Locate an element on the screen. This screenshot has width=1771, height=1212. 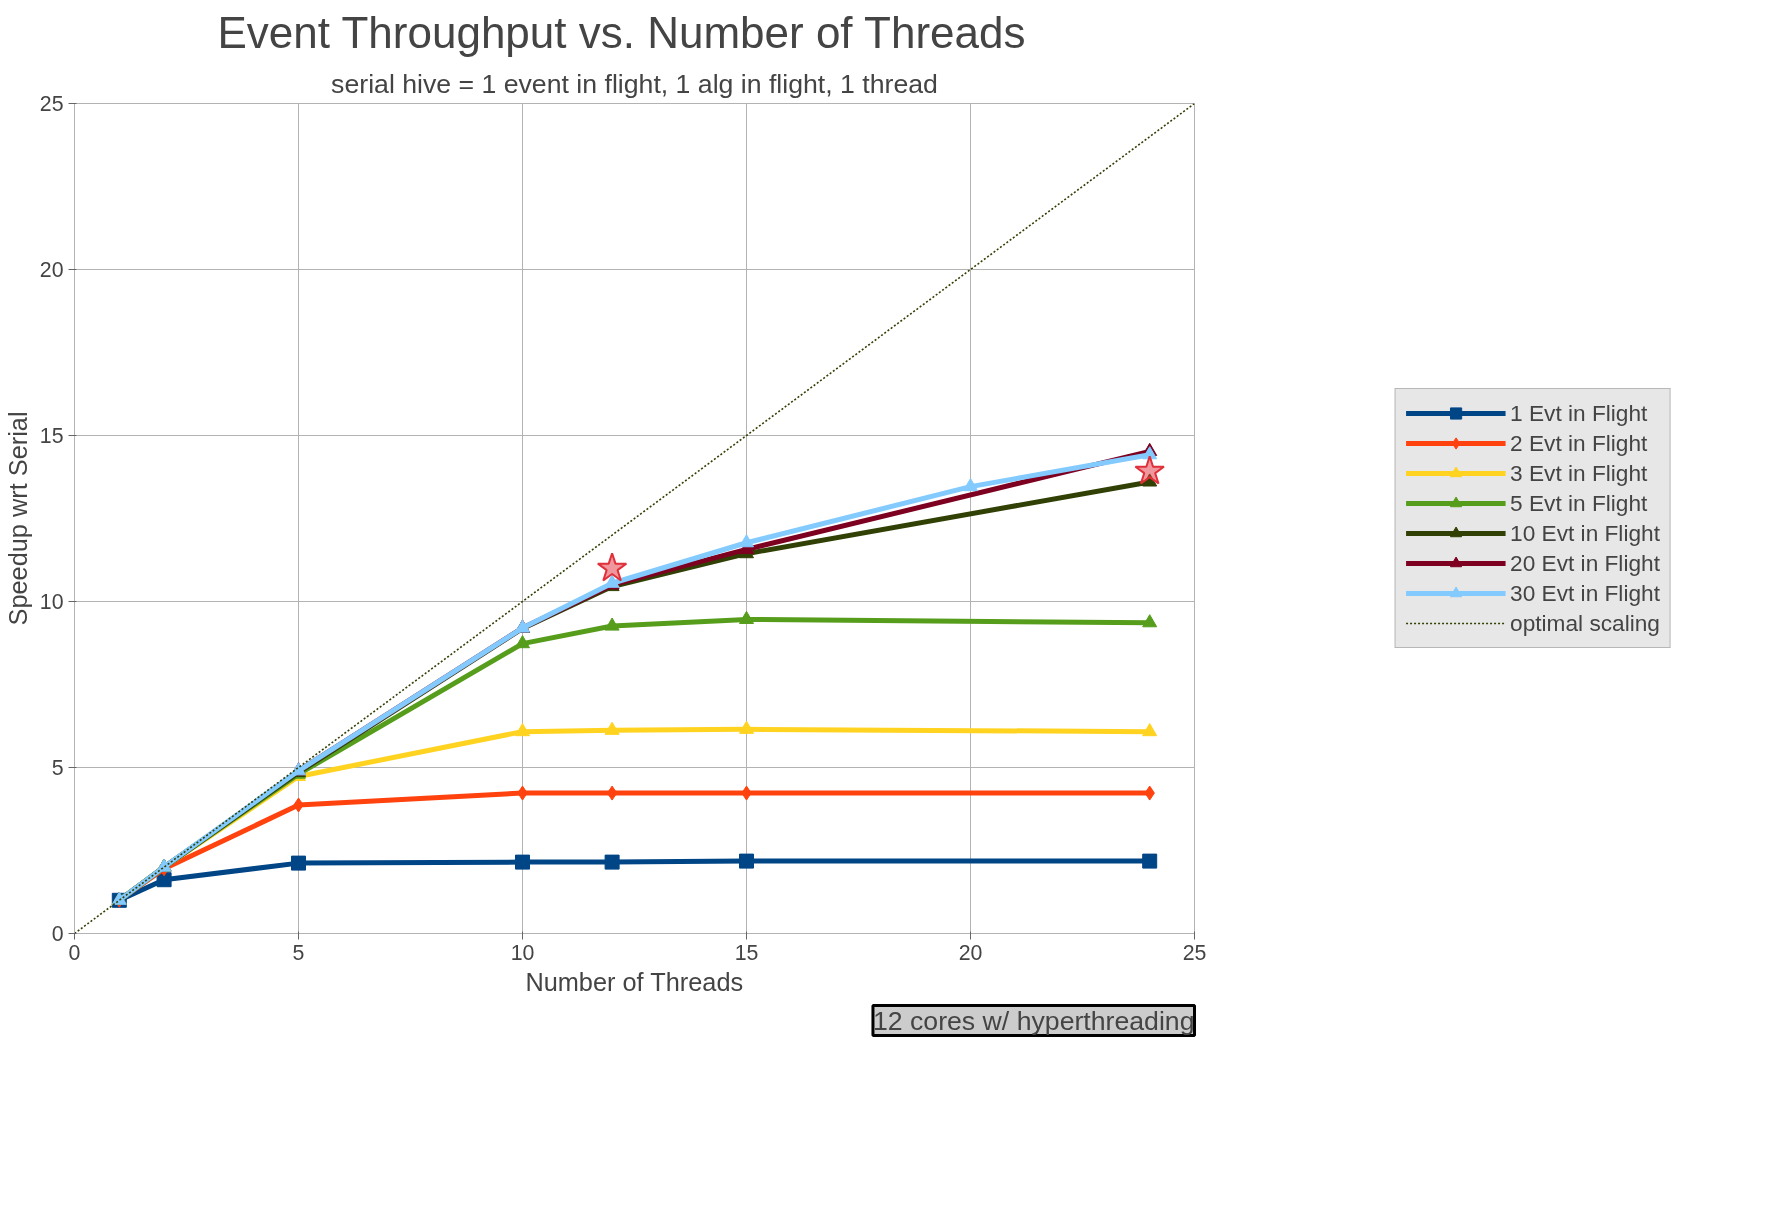
legend-label: 20 Evt in Flight is located at coordinates (1585, 563).